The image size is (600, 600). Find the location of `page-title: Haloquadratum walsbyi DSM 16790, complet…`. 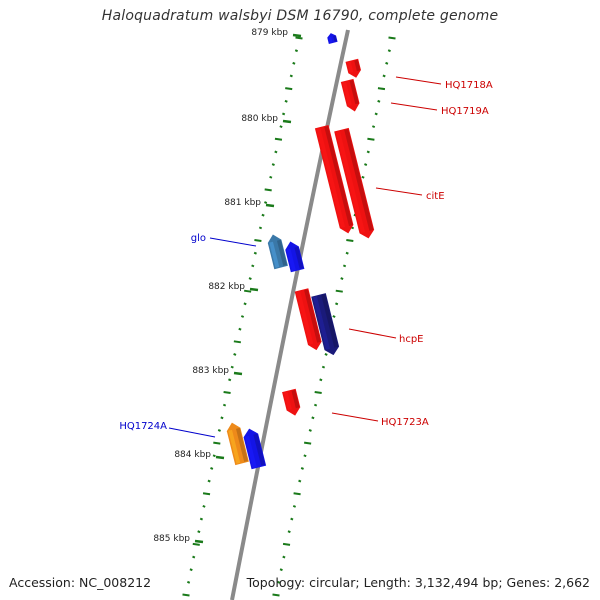

page-title: Haloquadratum walsbyi DSM 16790, complet… is located at coordinates (300, 16).